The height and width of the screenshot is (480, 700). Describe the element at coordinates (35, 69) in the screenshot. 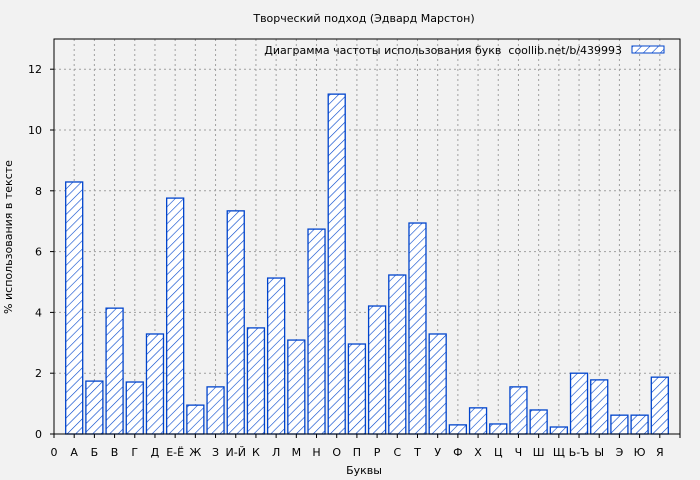

I see `y-tick-label: 12` at that location.